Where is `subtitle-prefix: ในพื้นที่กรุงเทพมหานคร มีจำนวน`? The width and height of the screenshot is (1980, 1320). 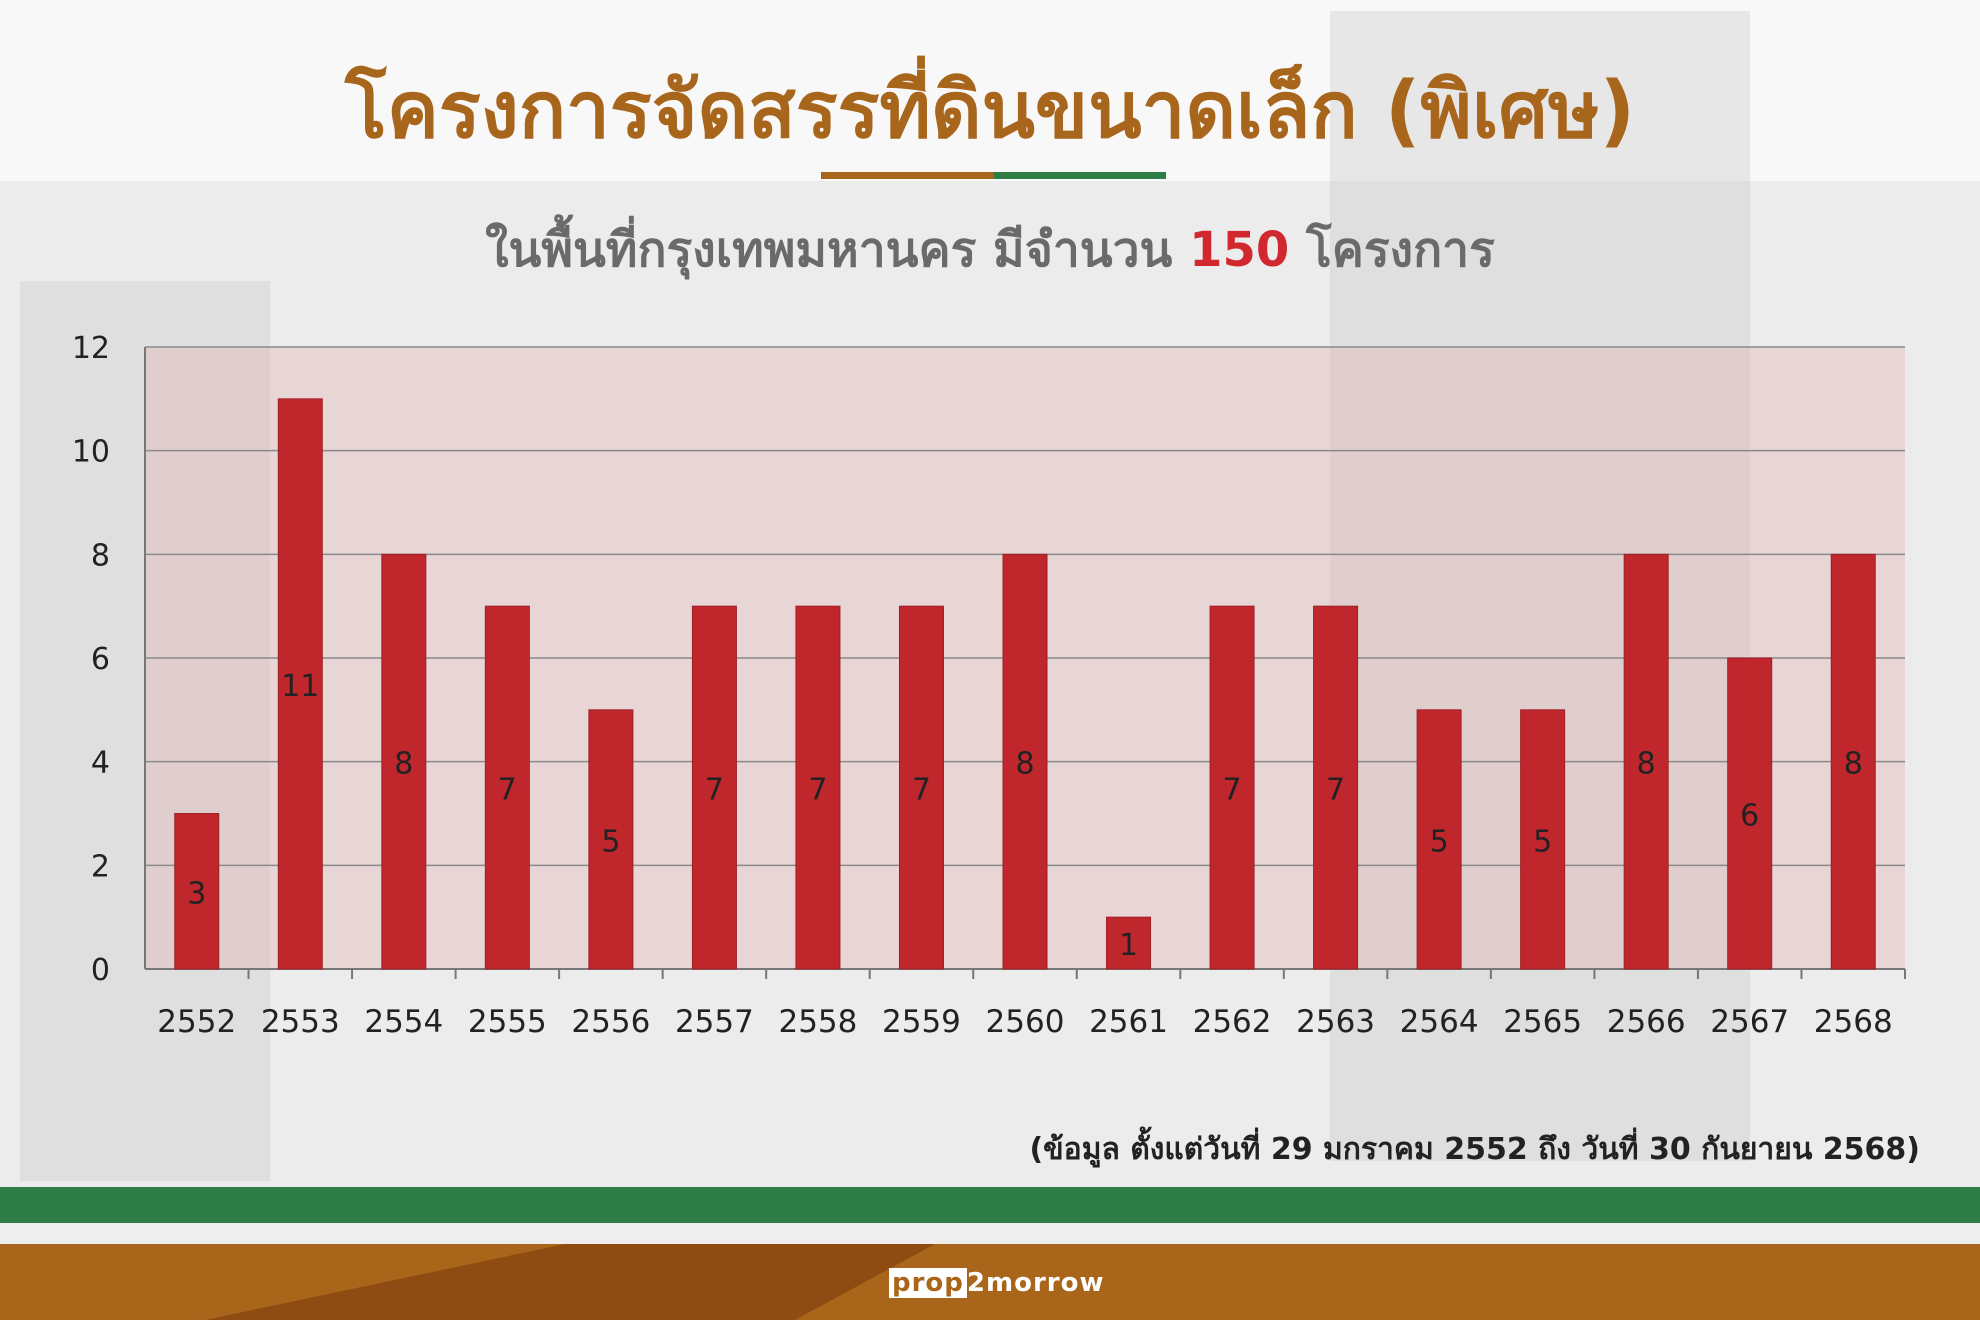 subtitle-prefix: ในพื้นที่กรุงเทพมหานคร มีจำนวน is located at coordinates (829, 250).